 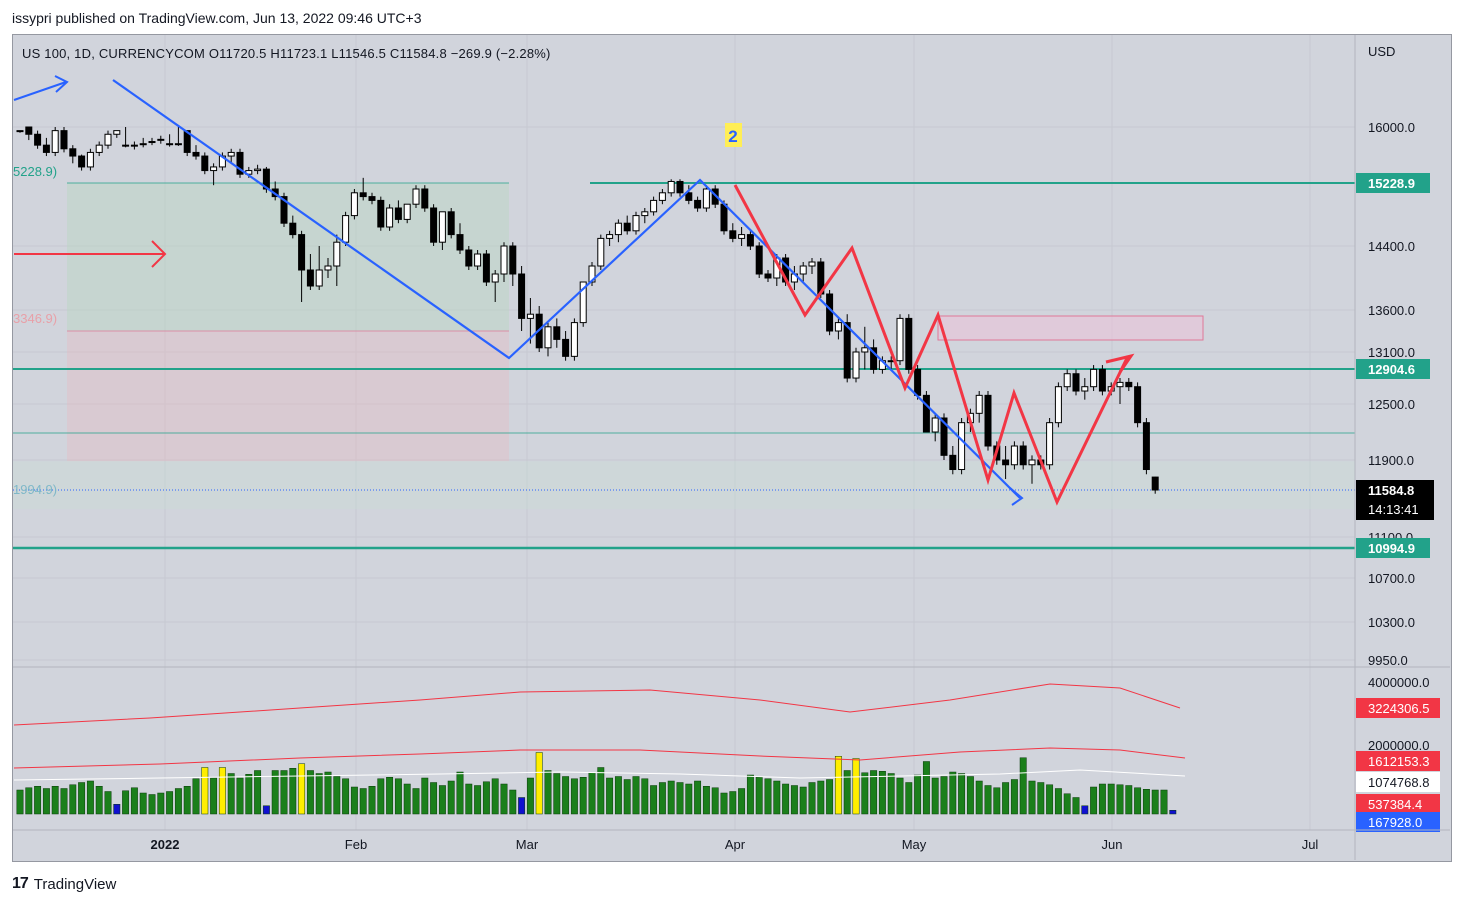 I want to click on price-tick-label: 14400.0, so click(x=1391, y=246).